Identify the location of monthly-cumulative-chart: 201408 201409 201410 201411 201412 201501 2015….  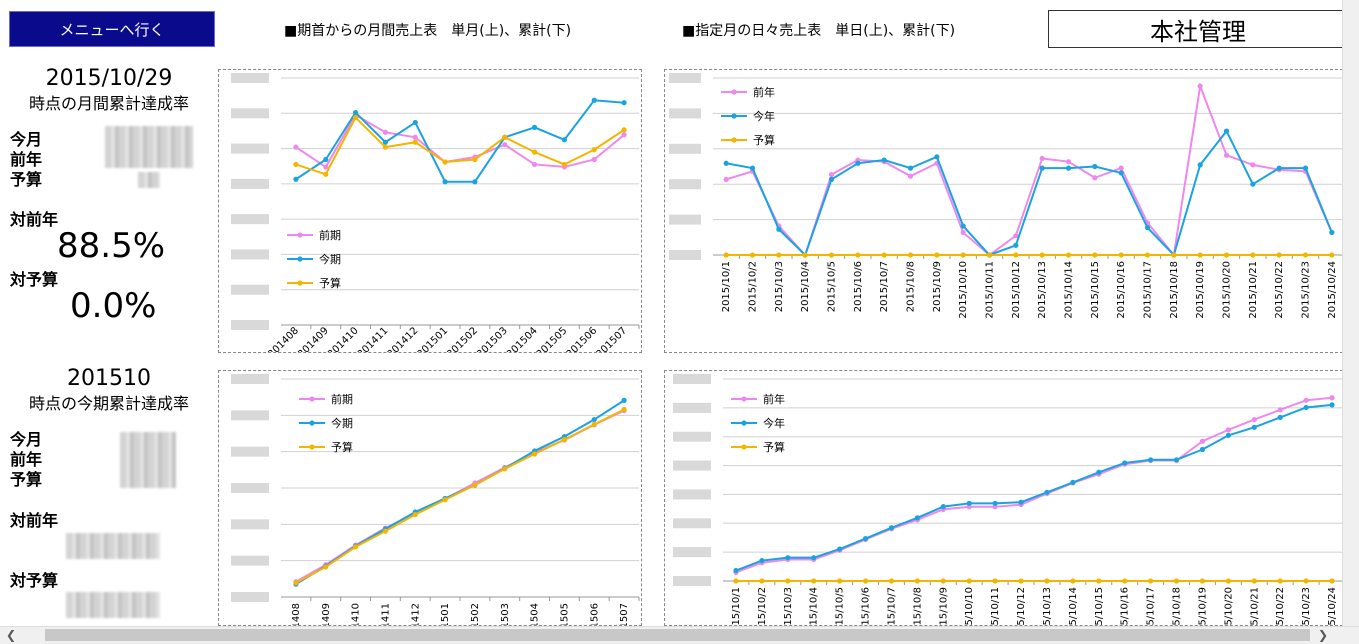
(430, 498).